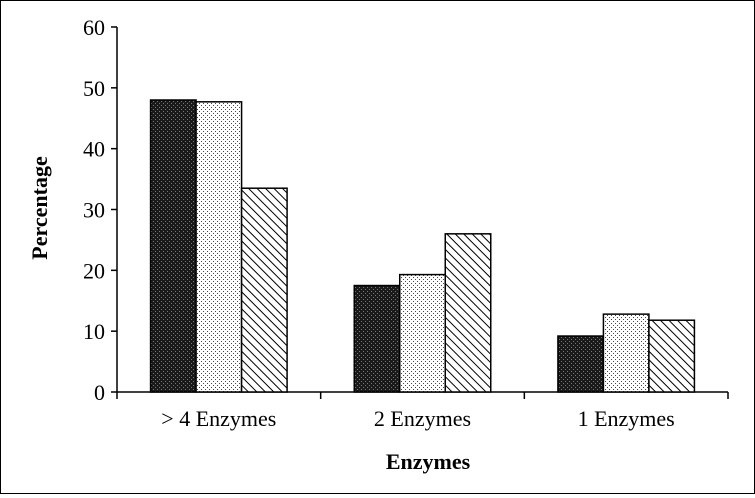 The image size is (755, 498). What do you see at coordinates (94, 210) in the screenshot?
I see `y-tick-label: 30` at bounding box center [94, 210].